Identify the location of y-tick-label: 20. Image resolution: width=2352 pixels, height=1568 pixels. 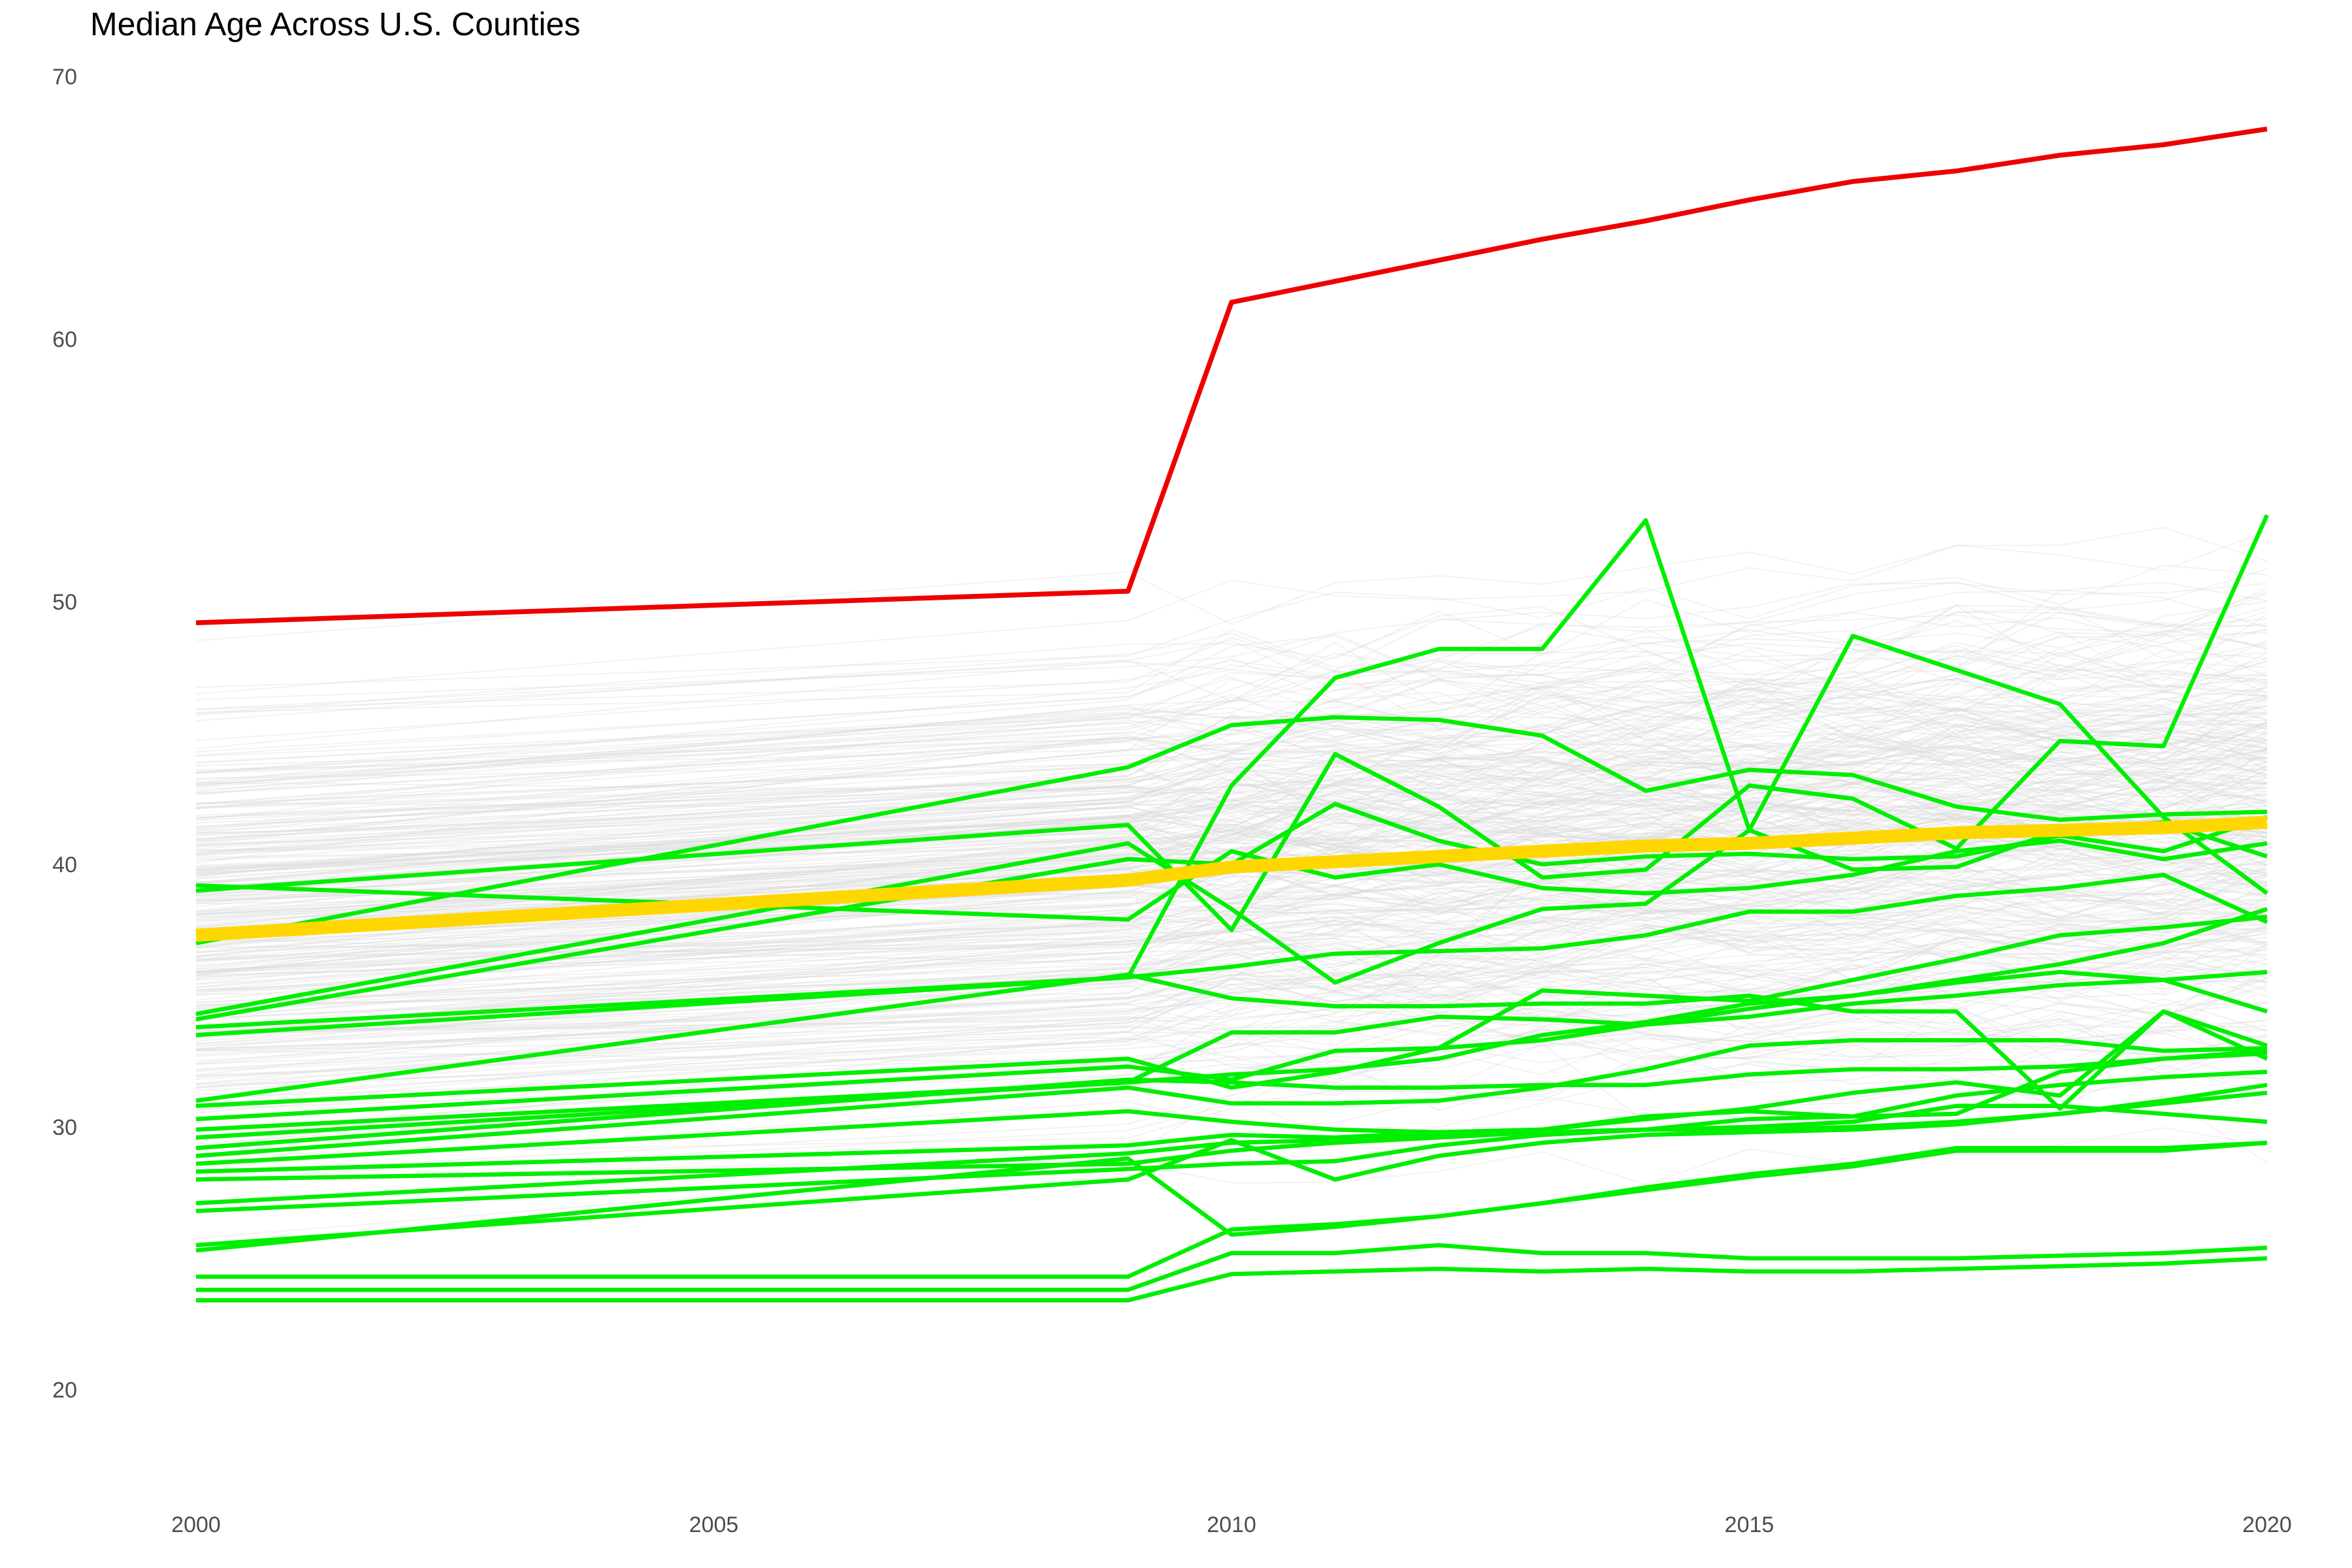
(64, 1390).